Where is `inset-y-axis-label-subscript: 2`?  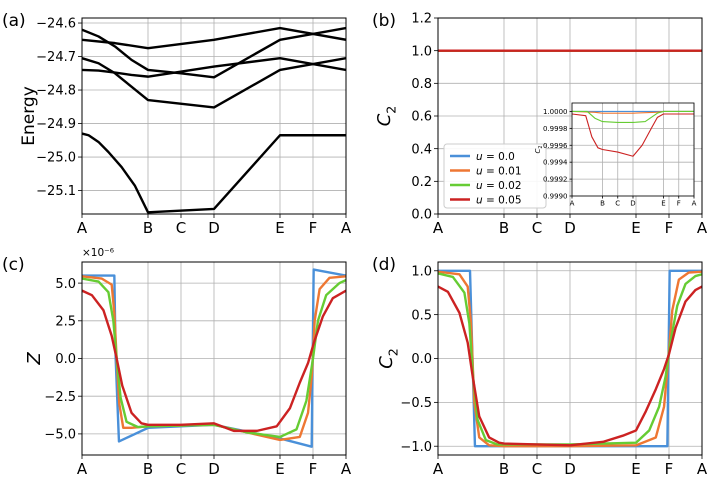
inset-y-axis-label-subscript: 2 is located at coordinates (541, 146).